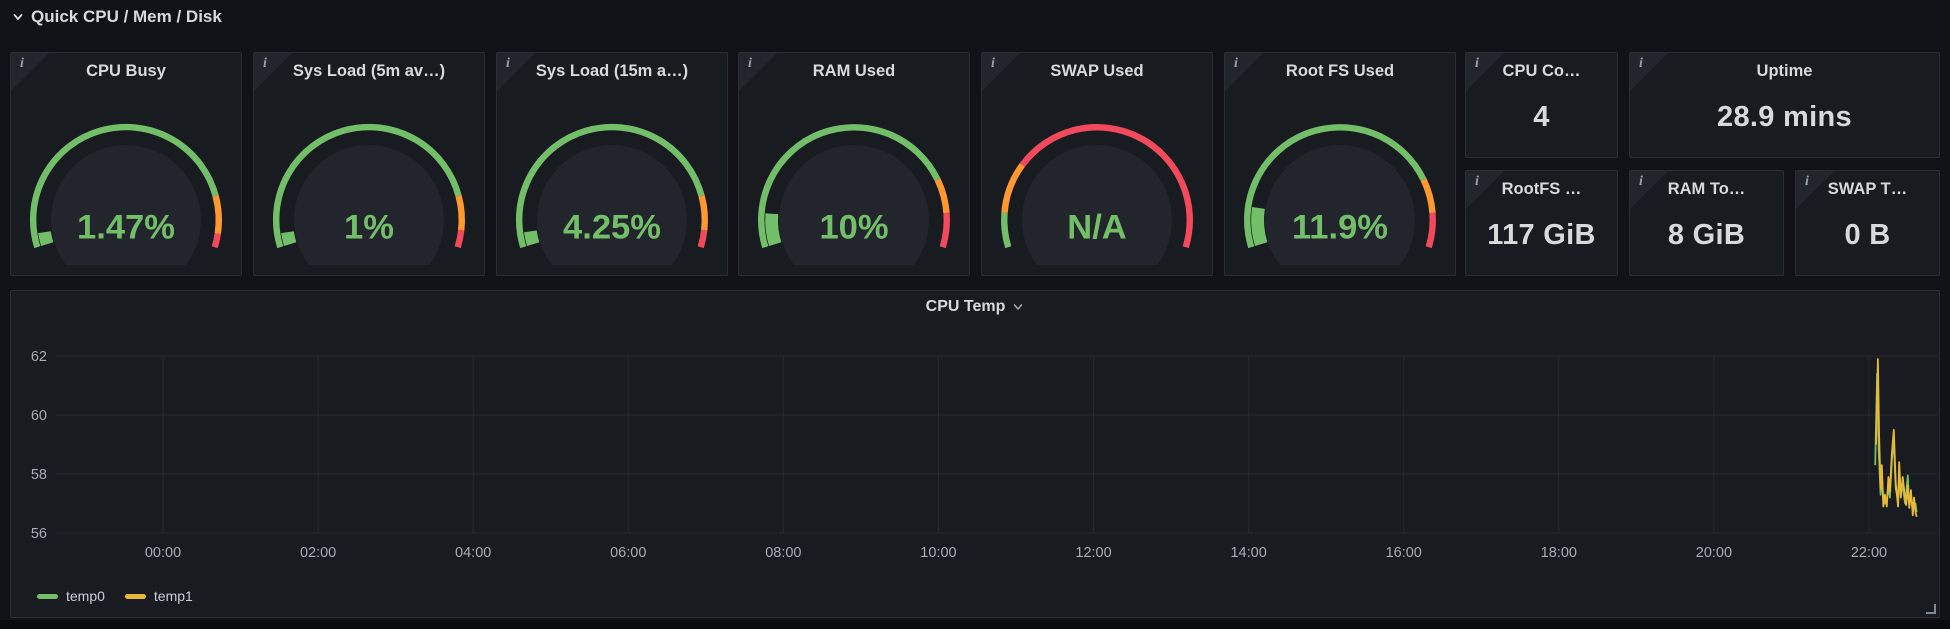 The image size is (1950, 629). Describe the element at coordinates (1714, 553) in the screenshot. I see `x-axis-label: 20:00` at that location.